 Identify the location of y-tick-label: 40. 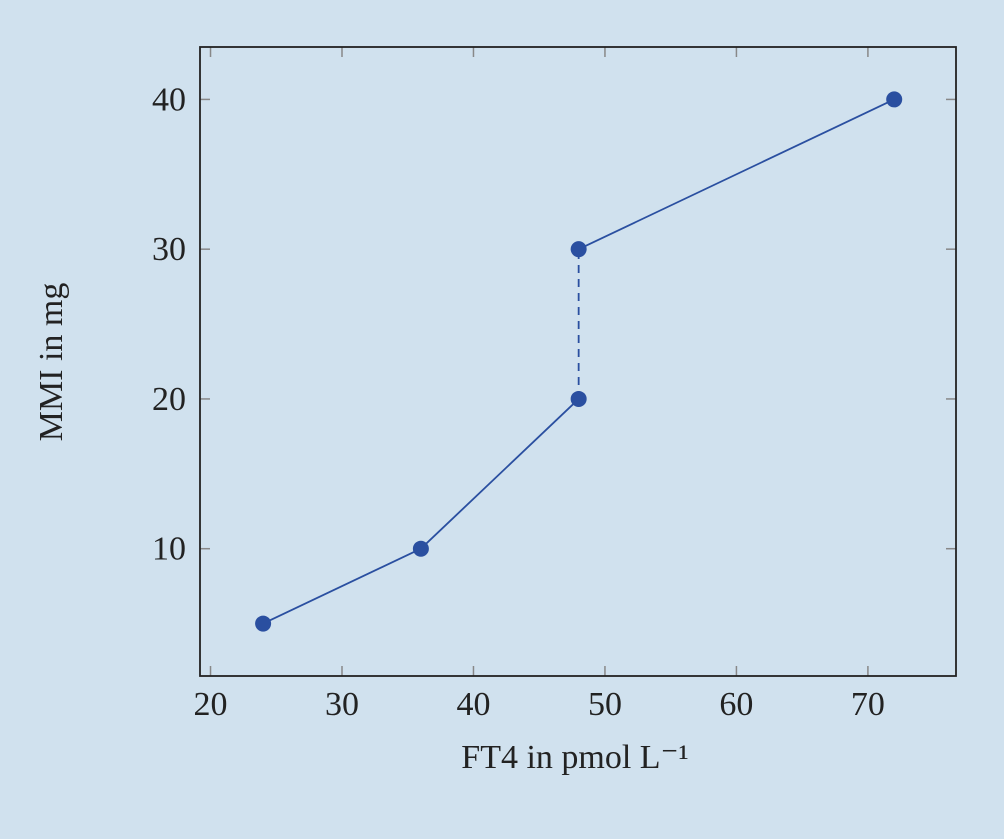
(169, 99).